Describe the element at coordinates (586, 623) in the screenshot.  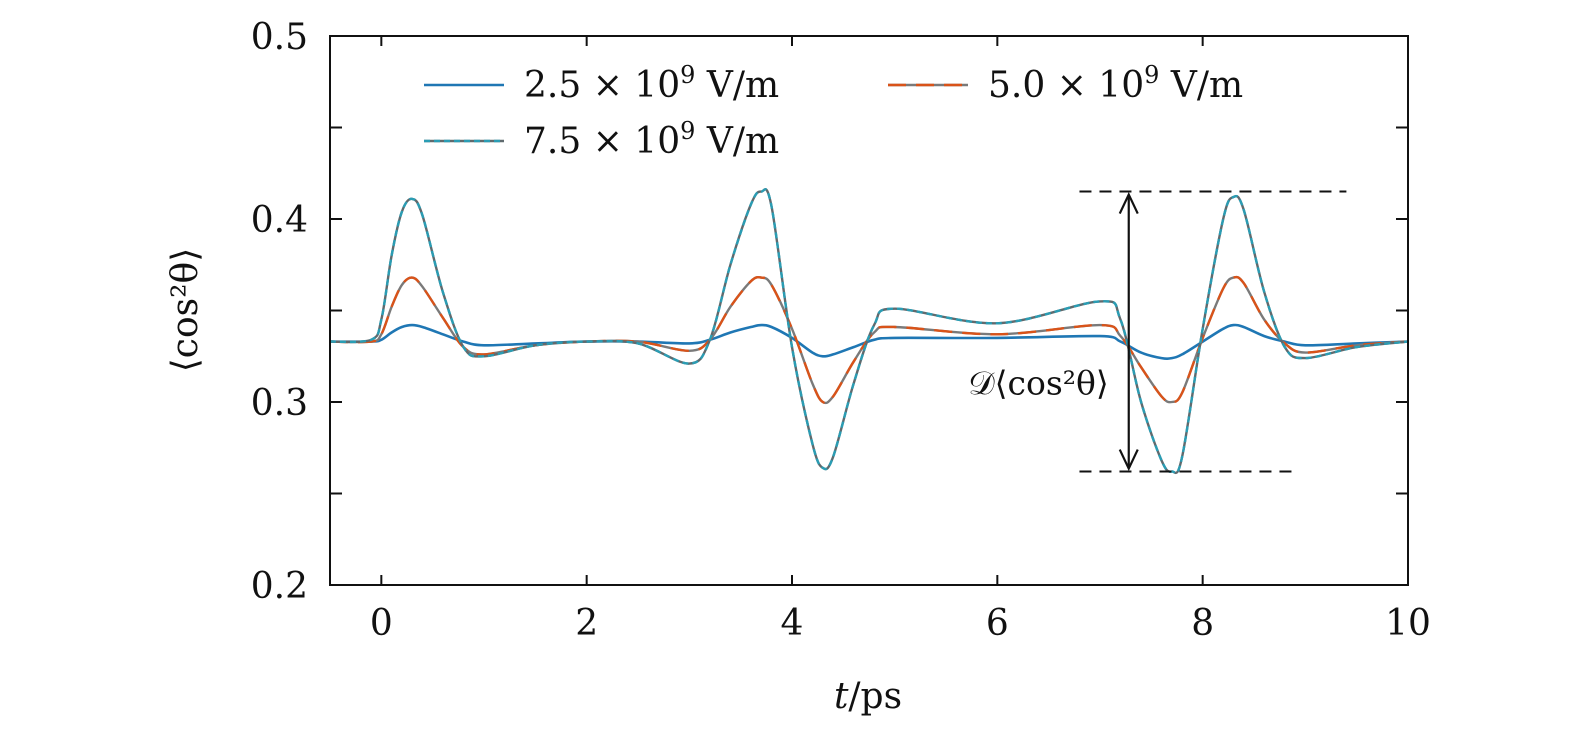
I see `x-tick-label: 2` at that location.